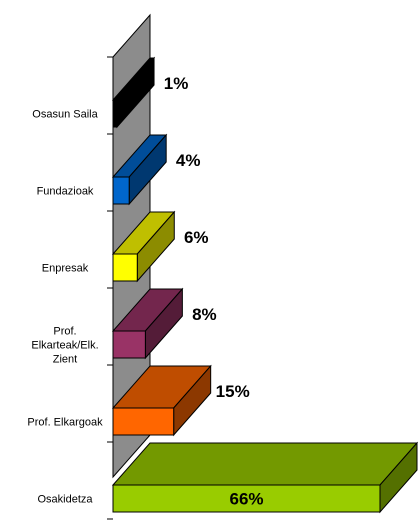  Describe the element at coordinates (65, 269) in the screenshot. I see `category-label: Enpresak` at that location.